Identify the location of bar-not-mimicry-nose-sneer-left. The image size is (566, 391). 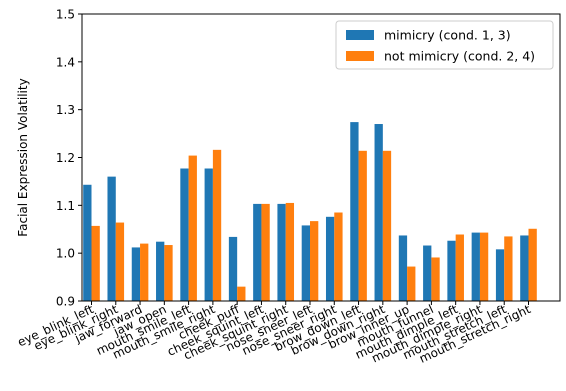
(314, 261).